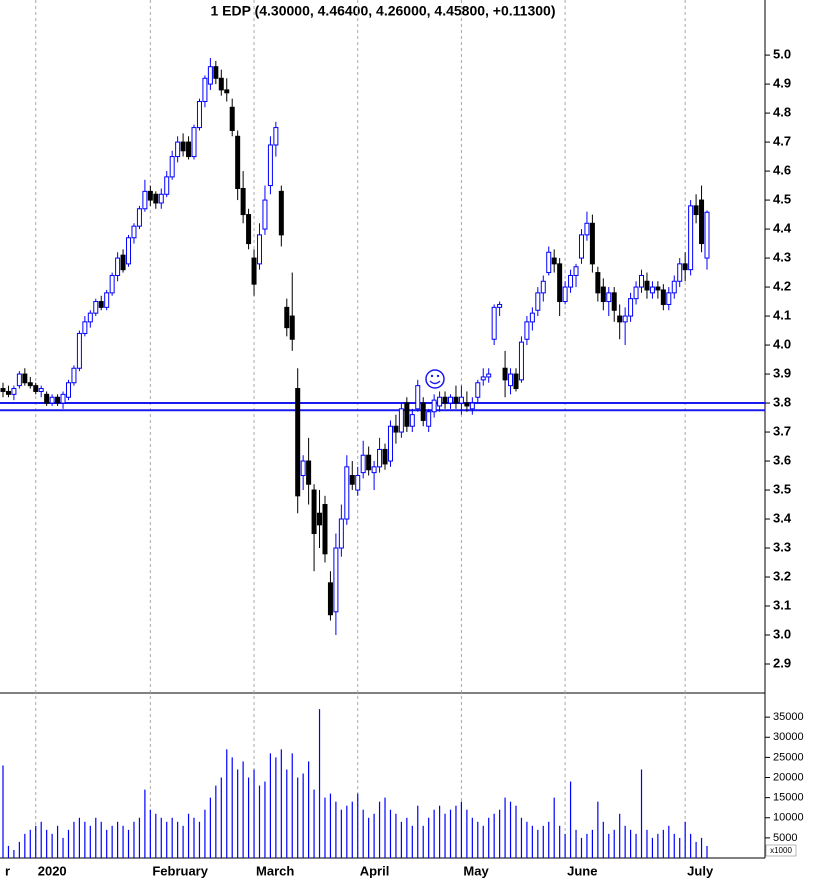 The image size is (813, 880). Describe the element at coordinates (782, 141) in the screenshot. I see `y-tick-label: 4.7` at that location.